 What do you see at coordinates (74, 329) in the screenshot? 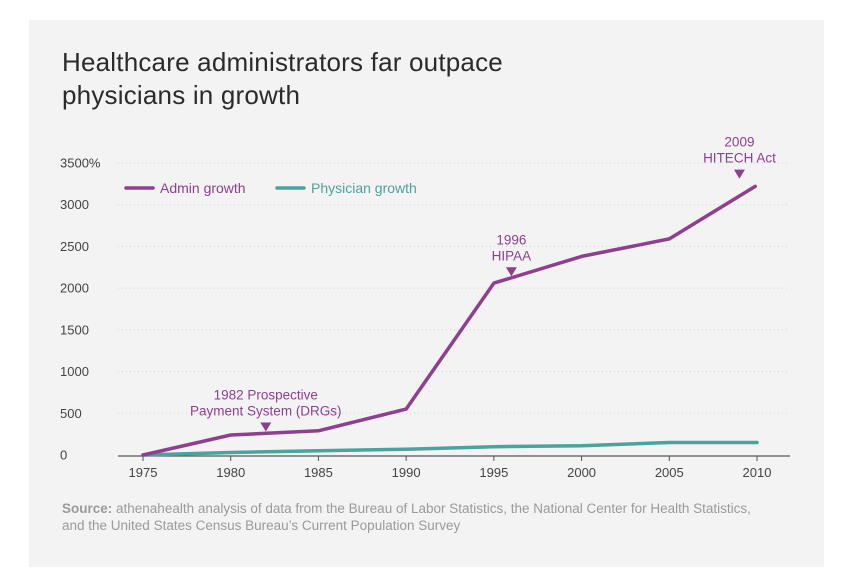
I see `y-tick-label: 1500` at bounding box center [74, 329].